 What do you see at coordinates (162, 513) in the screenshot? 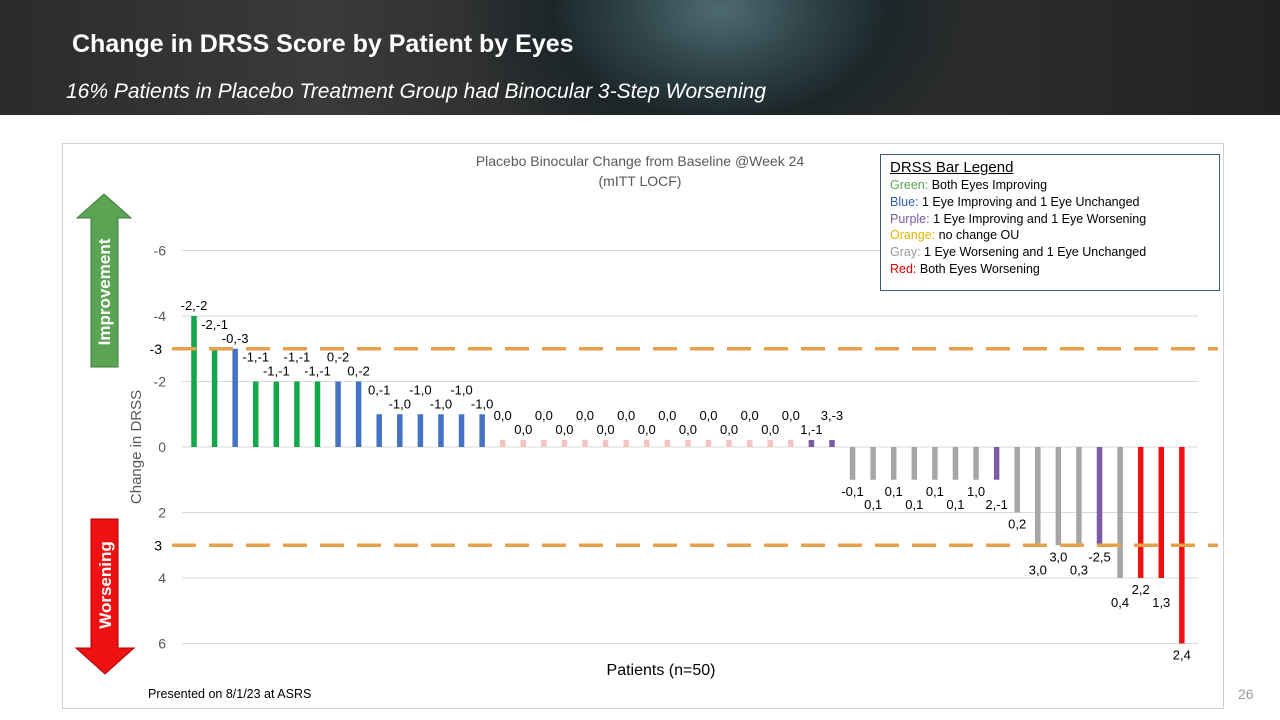
I see `y-tick-label: 2` at bounding box center [162, 513].